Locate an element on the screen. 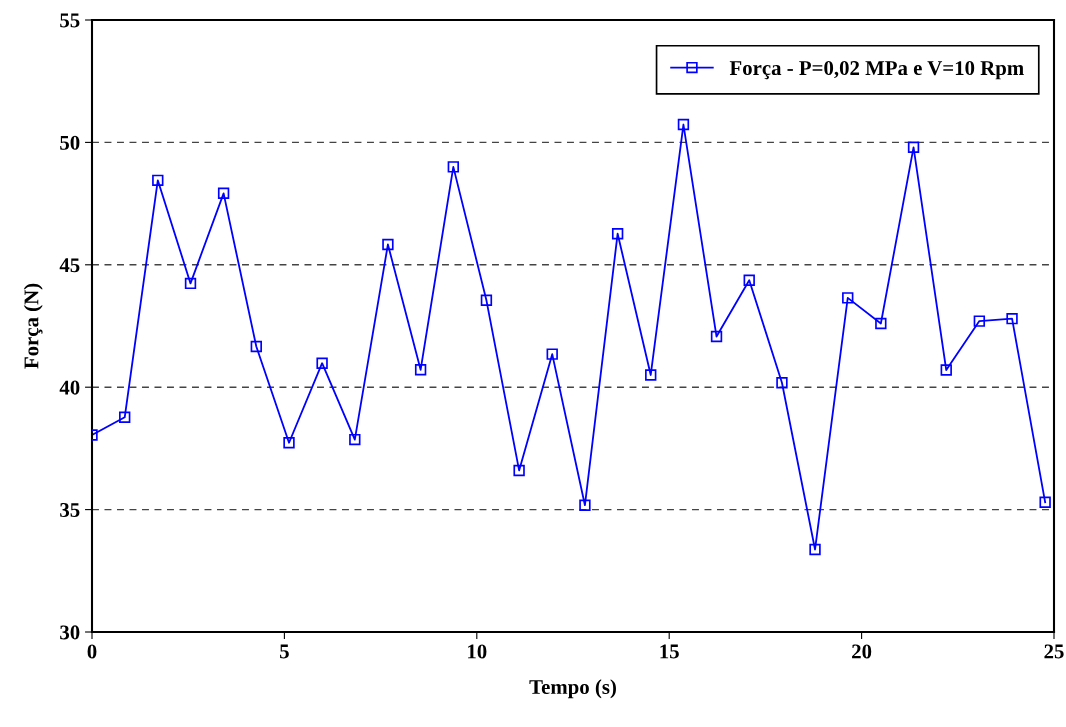 This screenshot has height=727, width=1066. x-tick-label: 10 is located at coordinates (477, 651).